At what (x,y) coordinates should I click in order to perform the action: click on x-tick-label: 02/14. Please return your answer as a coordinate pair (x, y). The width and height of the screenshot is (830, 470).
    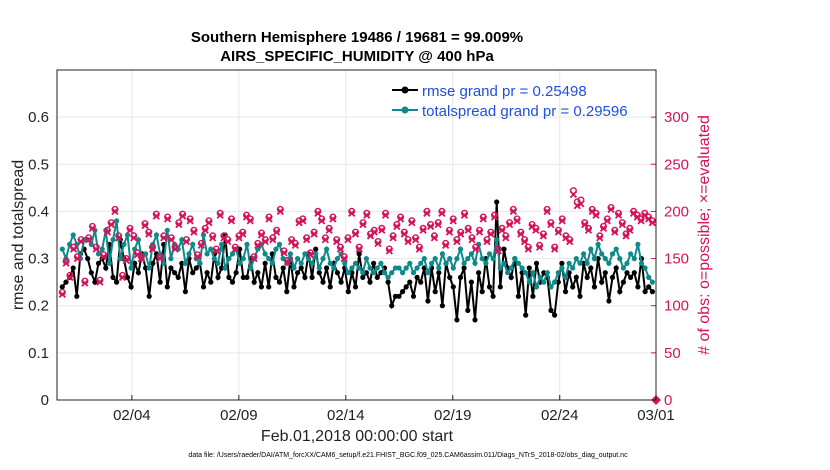
    Looking at the image, I should click on (346, 415).